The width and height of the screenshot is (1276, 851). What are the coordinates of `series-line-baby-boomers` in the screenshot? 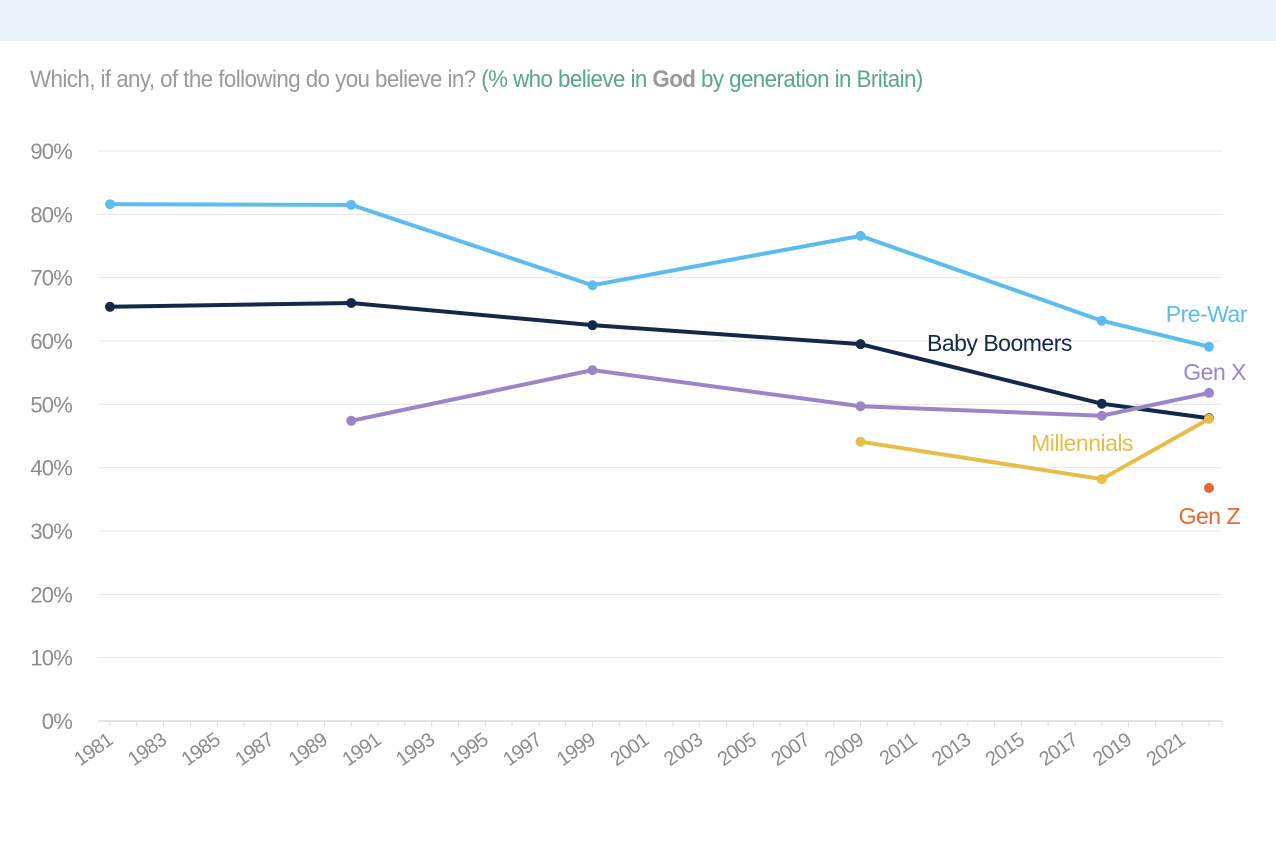 It's located at (659, 361).